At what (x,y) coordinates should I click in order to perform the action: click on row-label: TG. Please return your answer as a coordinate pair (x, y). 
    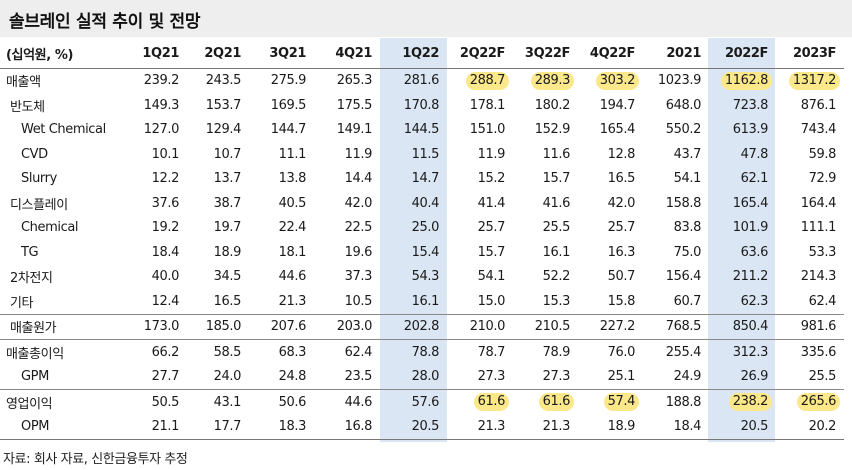
    Looking at the image, I should click on (30, 252).